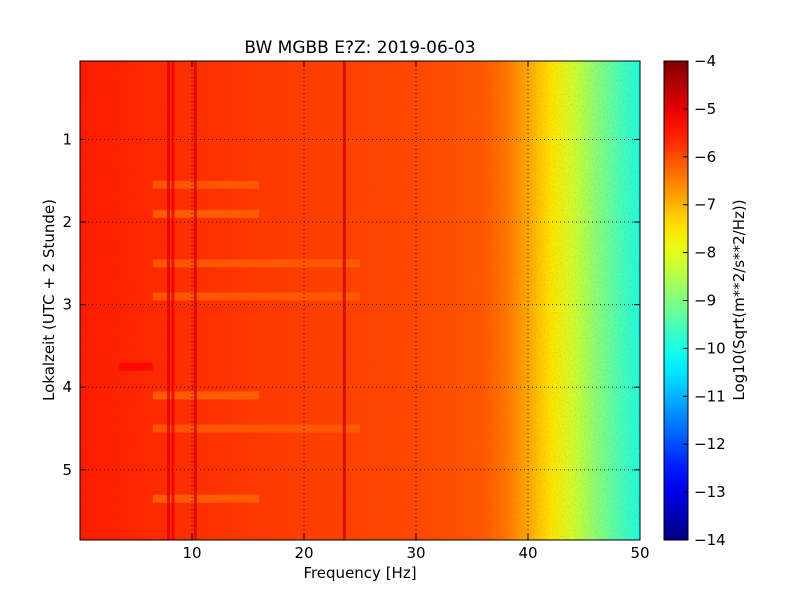 The height and width of the screenshot is (600, 800). I want to click on colorbar-tick-label: −11, so click(710, 396).